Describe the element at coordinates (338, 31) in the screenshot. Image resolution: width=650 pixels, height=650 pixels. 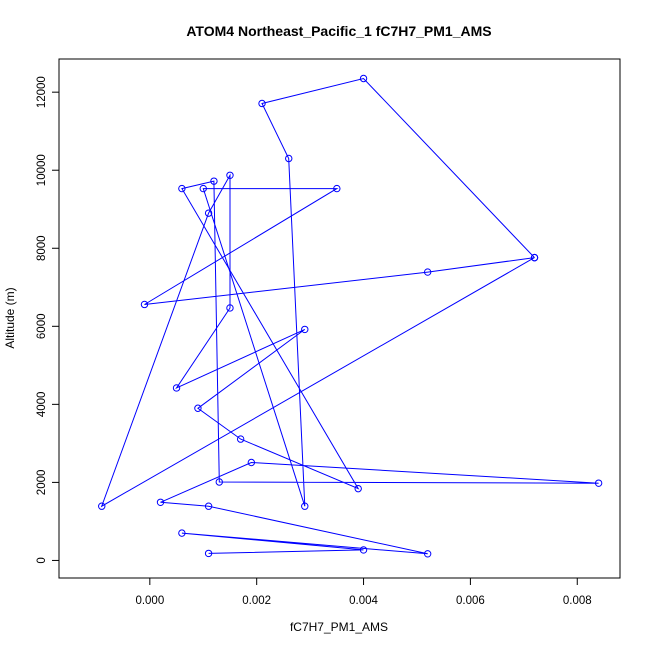
I see `chart-title: ATOM4 Northeast_Pacific_1 fC7H7_PM1_AMS` at that location.